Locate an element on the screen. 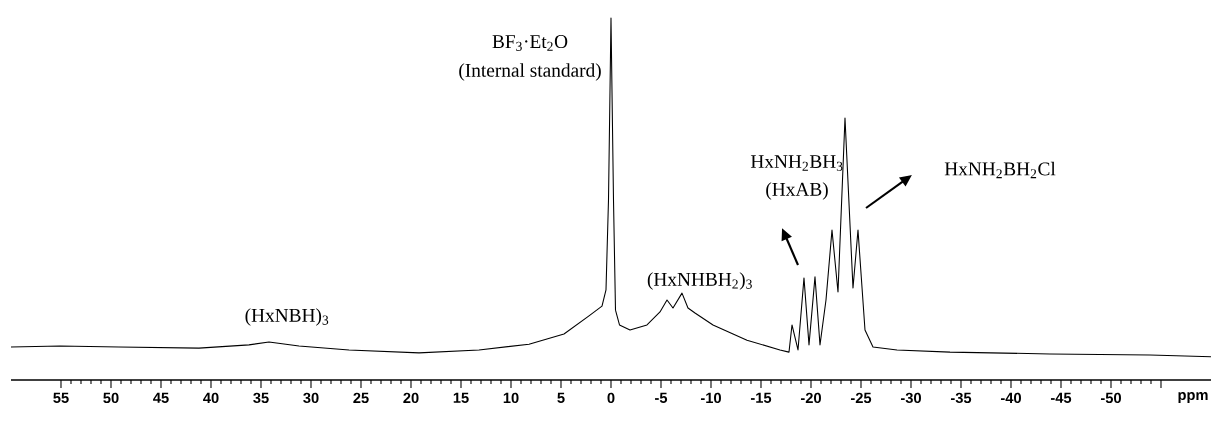 The height and width of the screenshot is (426, 1213). x-tick-label: -30 is located at coordinates (910, 398).